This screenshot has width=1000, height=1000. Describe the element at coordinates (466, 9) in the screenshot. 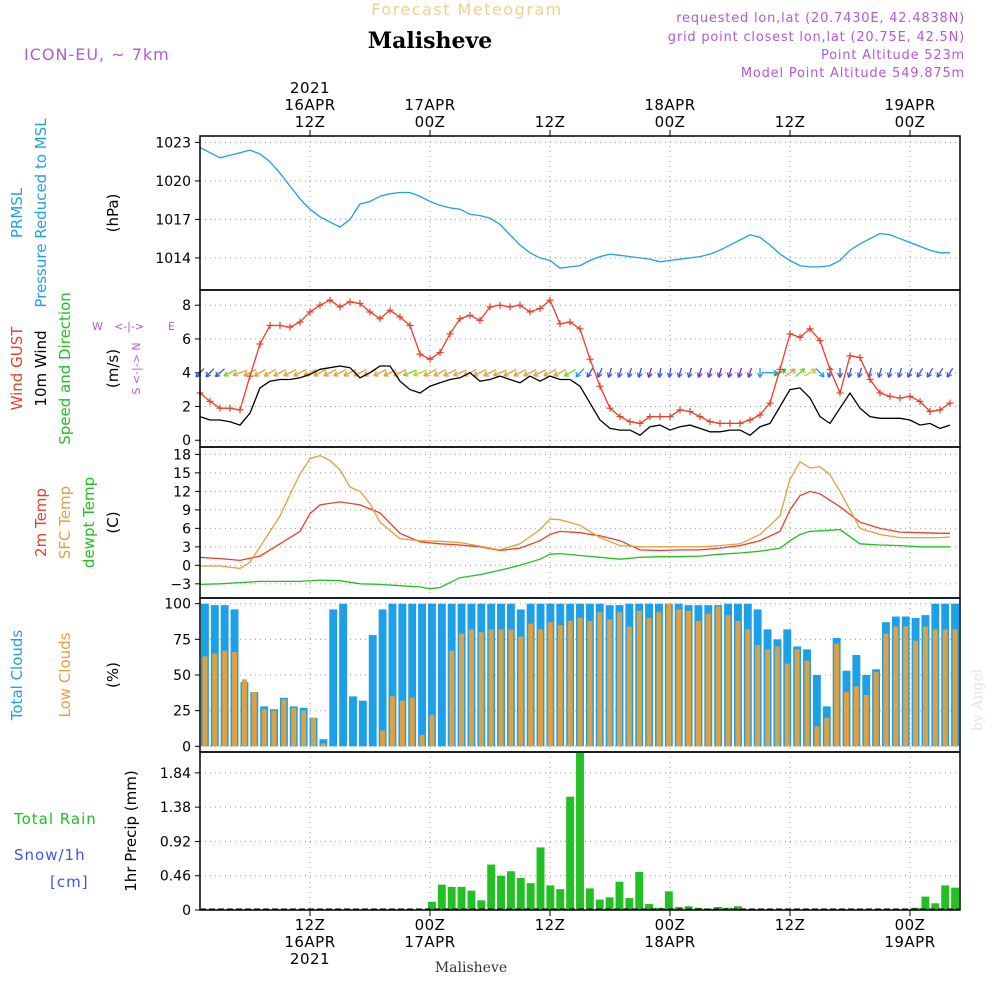

I see `product-title: Forecast Meteogram` at that location.